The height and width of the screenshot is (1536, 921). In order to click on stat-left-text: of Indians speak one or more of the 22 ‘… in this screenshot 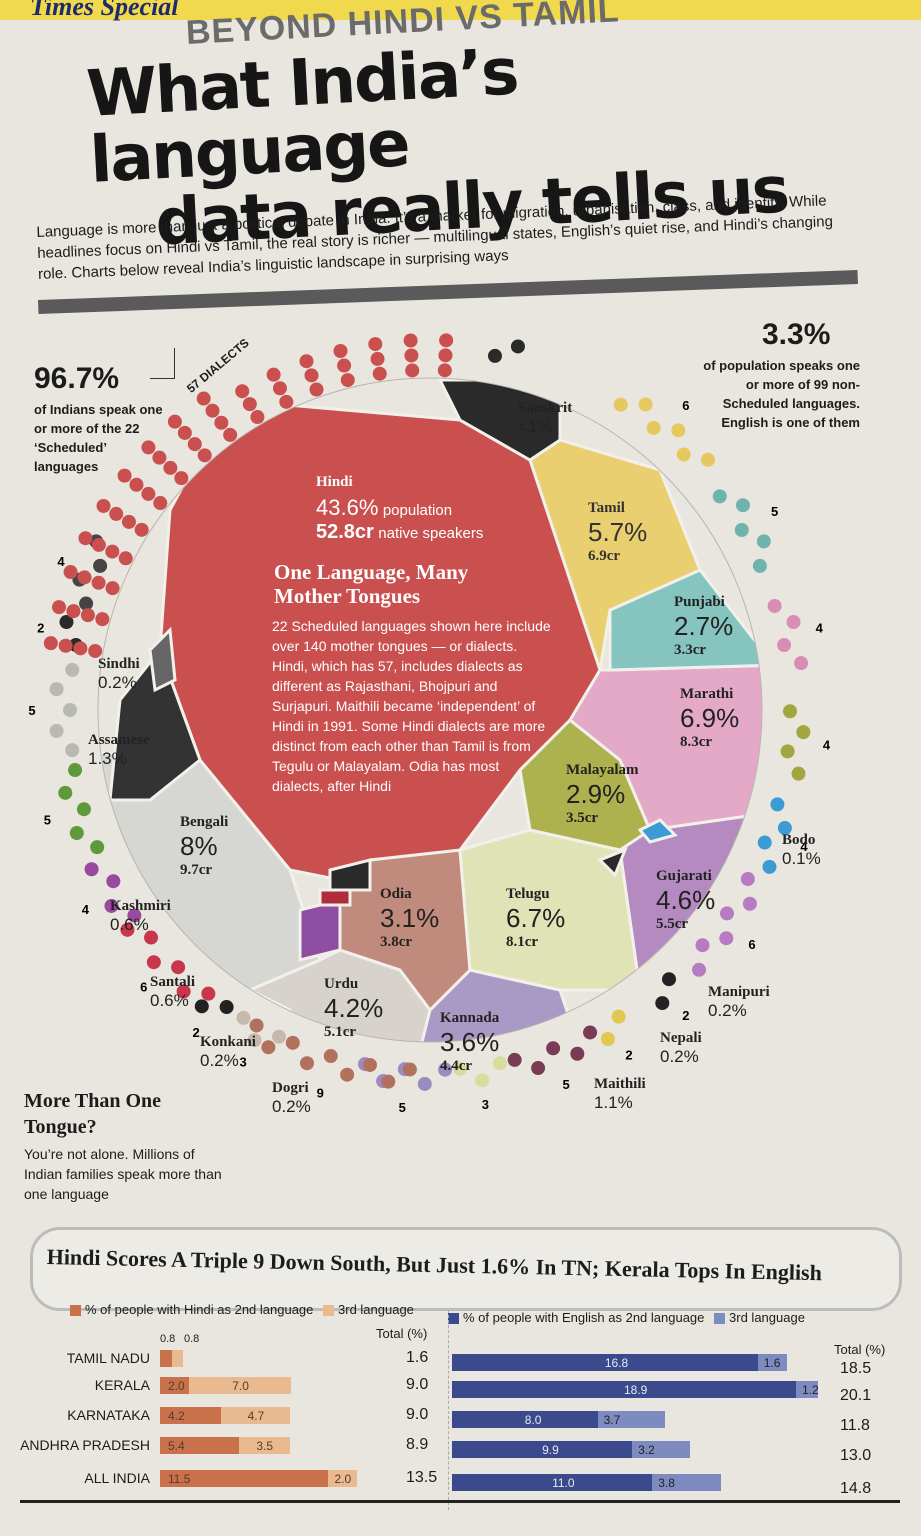, I will do `click(98, 438)`.